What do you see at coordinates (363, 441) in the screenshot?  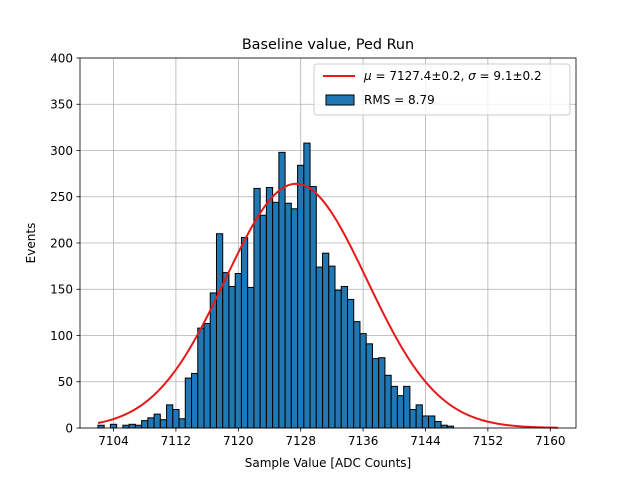 I see `x-tick-label: 7136` at bounding box center [363, 441].